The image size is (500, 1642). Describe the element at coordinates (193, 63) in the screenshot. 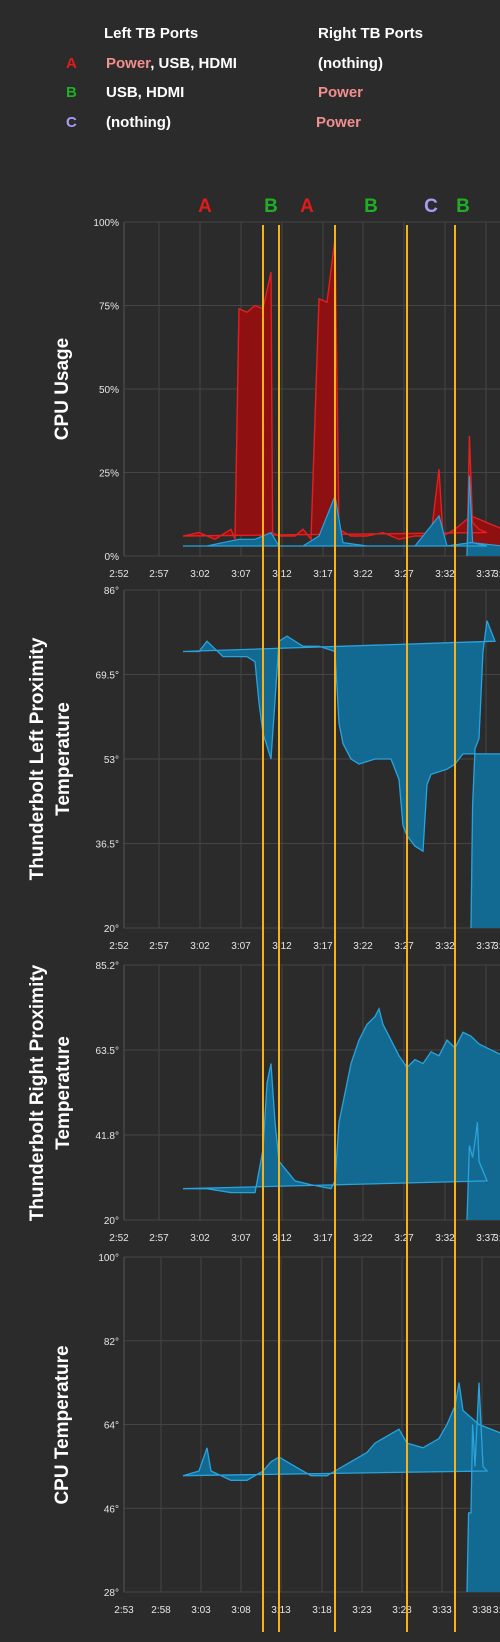

I see `legend-a-left-rest: , USB, HDMI` at that location.